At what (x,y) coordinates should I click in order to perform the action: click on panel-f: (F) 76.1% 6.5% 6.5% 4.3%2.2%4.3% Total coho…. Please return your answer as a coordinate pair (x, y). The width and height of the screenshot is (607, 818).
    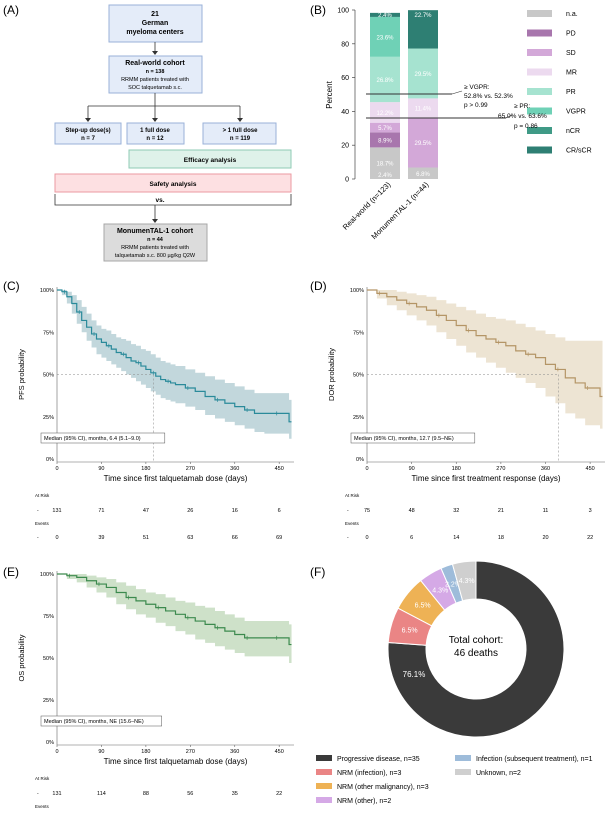
    Looking at the image, I should click on (451, 682).